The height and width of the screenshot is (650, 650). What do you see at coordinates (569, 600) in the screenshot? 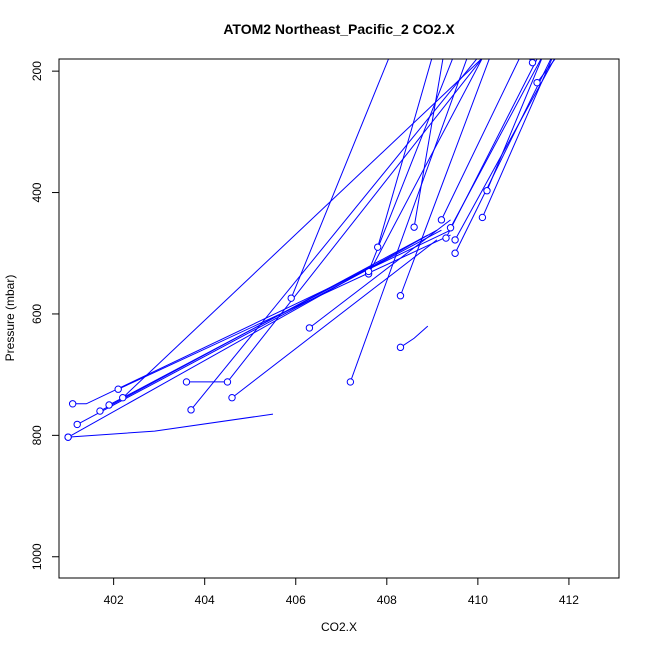
I see `x-tick-label: 412` at bounding box center [569, 600].